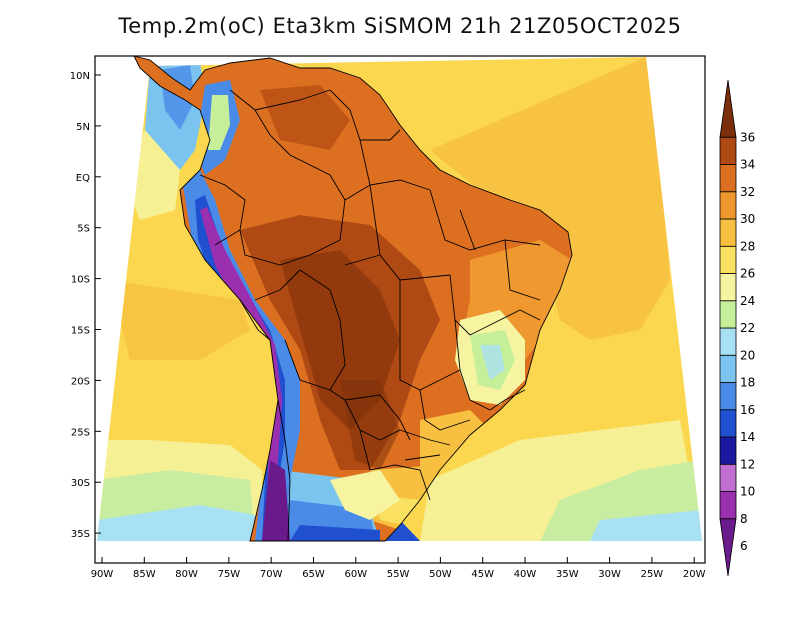 The width and height of the screenshot is (800, 618). I want to click on colorbar-label: 12, so click(747, 464).